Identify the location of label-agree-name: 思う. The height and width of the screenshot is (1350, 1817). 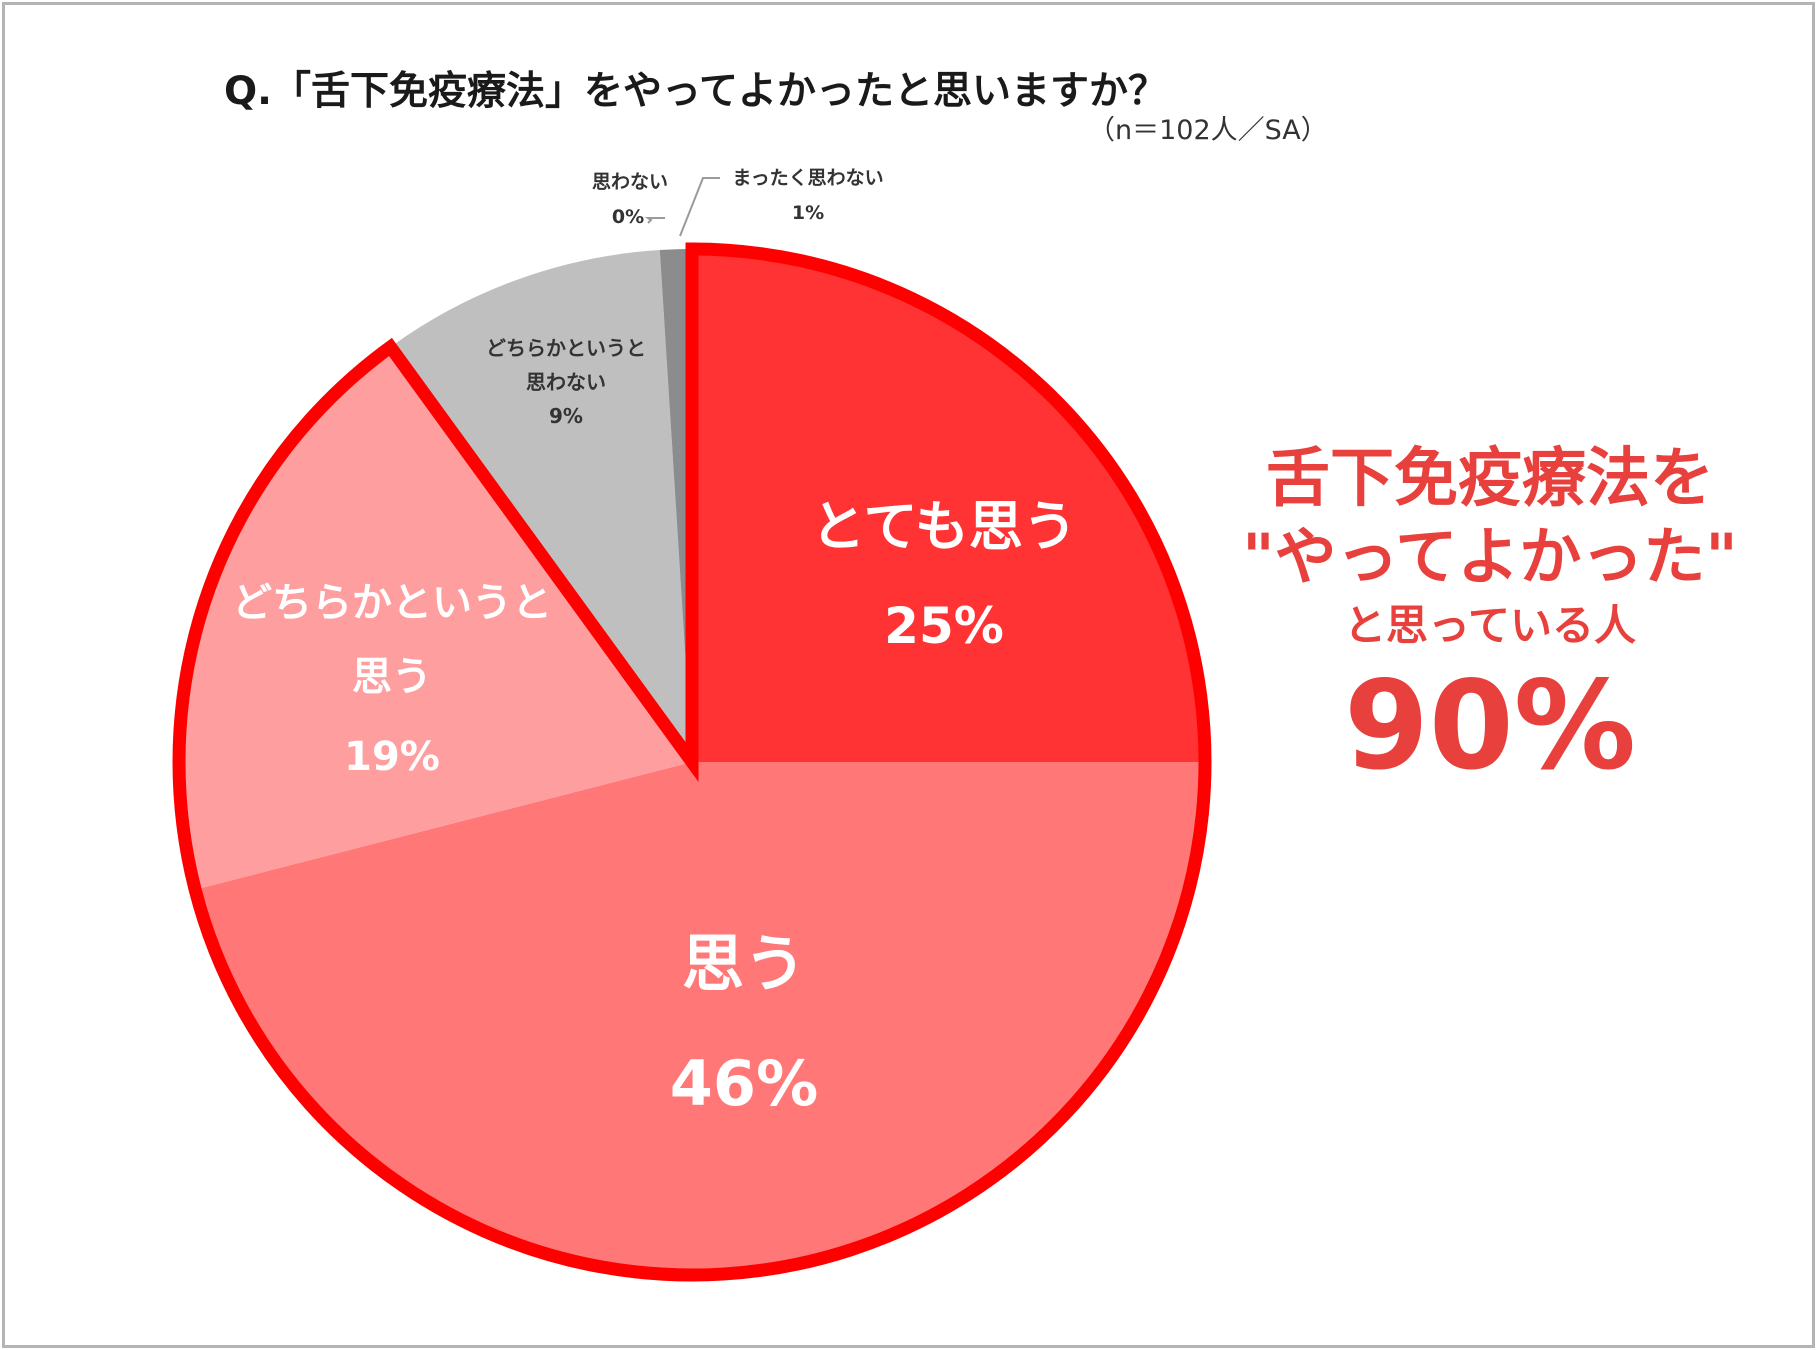
(744, 963).